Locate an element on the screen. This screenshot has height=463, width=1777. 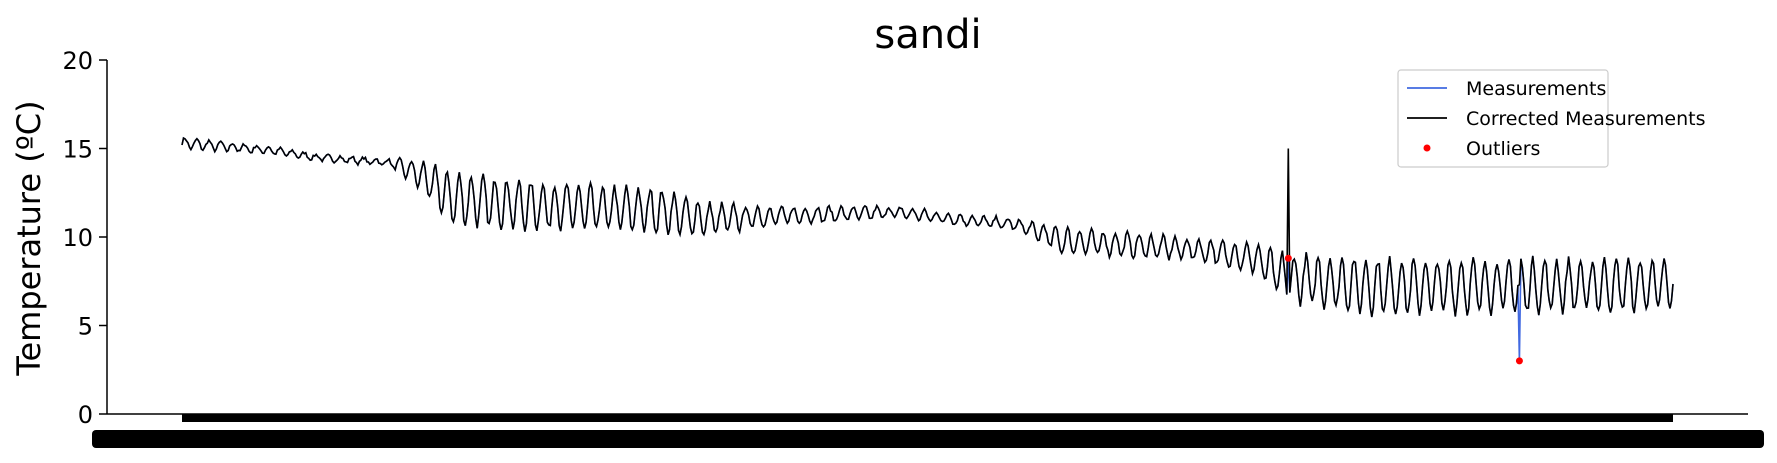
legend-measurements-label: Measurements is located at coordinates (1536, 89).